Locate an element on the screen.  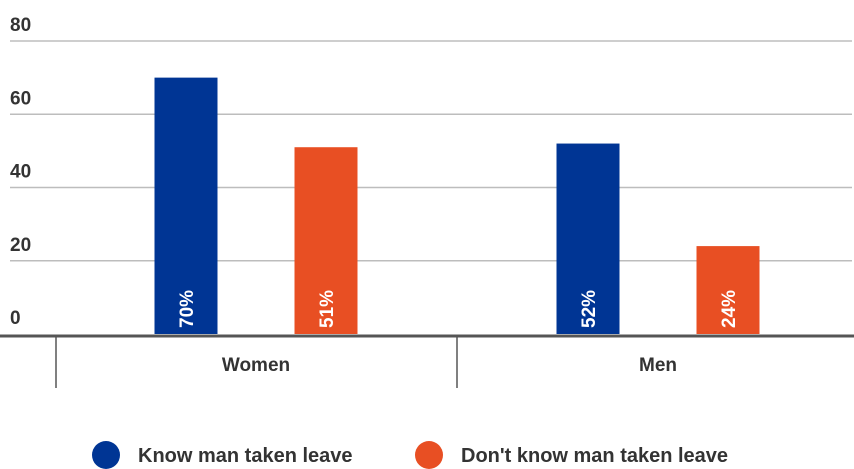
y-tick-label: 0 is located at coordinates (15, 318).